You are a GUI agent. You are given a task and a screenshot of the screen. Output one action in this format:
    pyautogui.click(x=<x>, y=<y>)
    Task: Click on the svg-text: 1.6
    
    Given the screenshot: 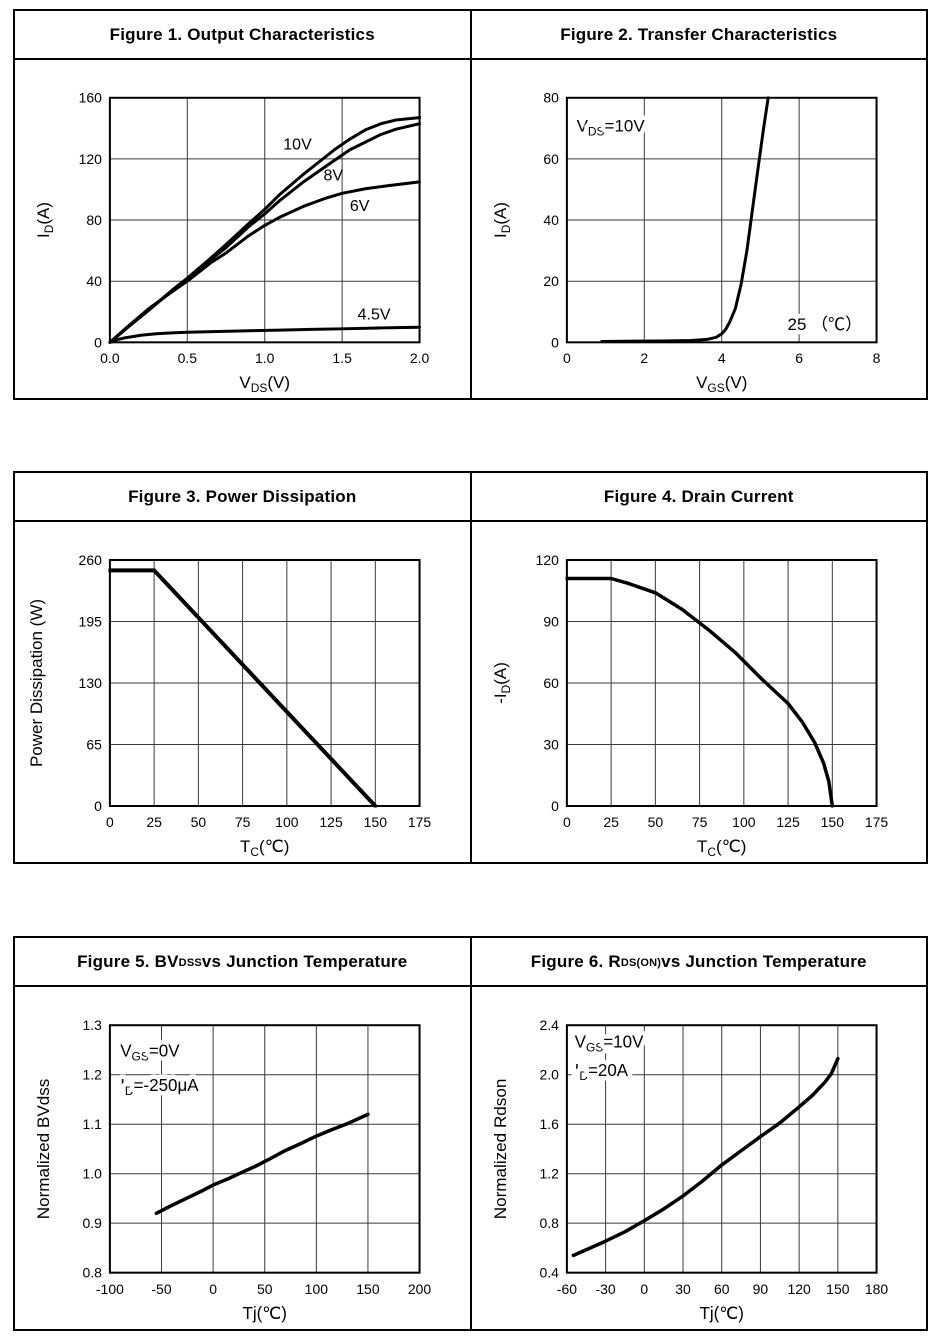 What is the action you would take?
    pyautogui.click(x=549, y=1124)
    